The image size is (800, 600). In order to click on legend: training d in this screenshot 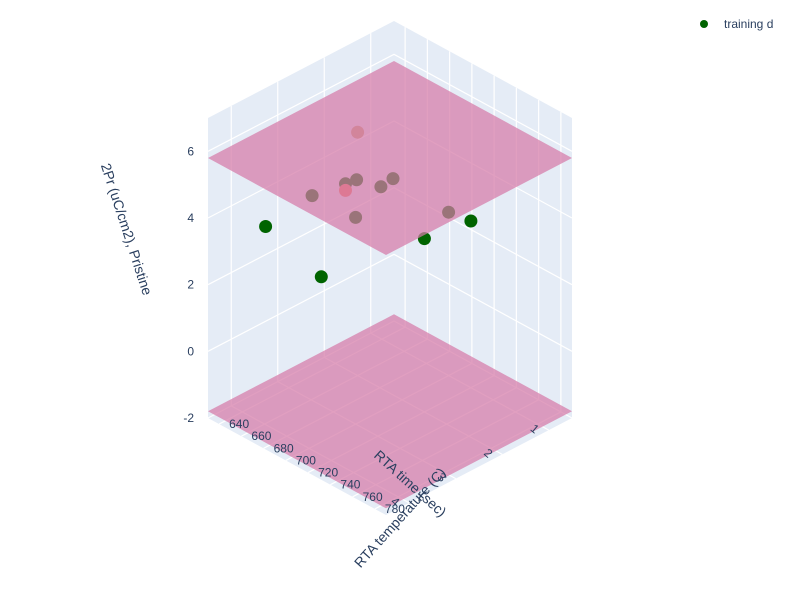, I will do `click(736, 24)`.